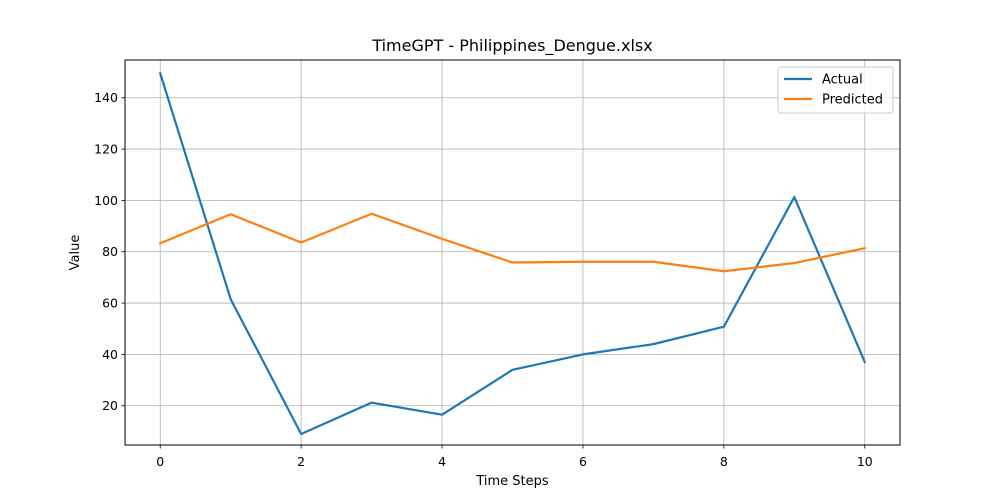 The height and width of the screenshot is (500, 1000). Describe the element at coordinates (160, 461) in the screenshot. I see `x-tick-label: 0` at that location.